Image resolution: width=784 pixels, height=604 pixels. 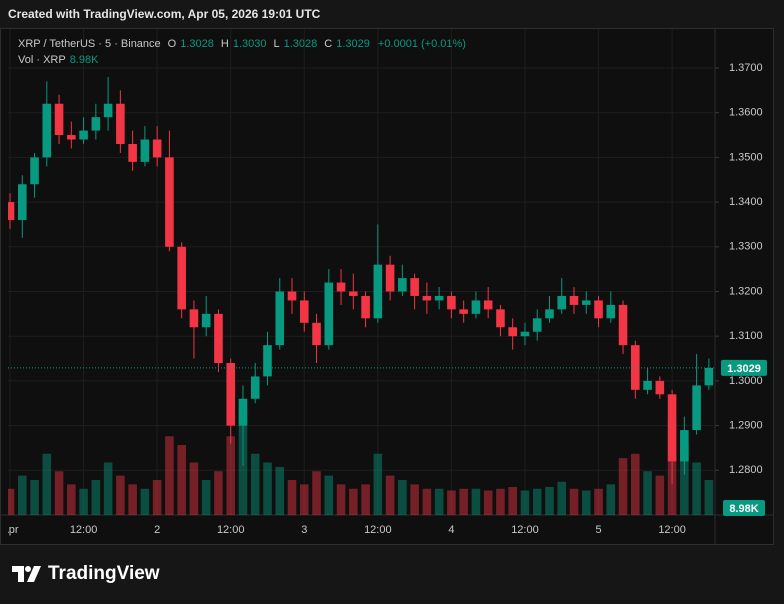 What do you see at coordinates (746, 426) in the screenshot?
I see `y-tick-label: 1.2900` at bounding box center [746, 426].